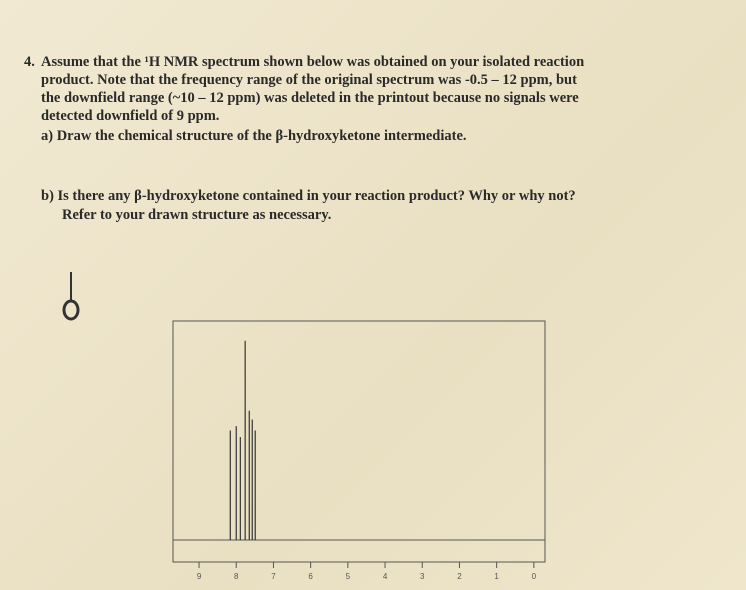 This screenshot has height=590, width=746. Describe the element at coordinates (385, 576) in the screenshot. I see `x-tick-label: 4` at that location.